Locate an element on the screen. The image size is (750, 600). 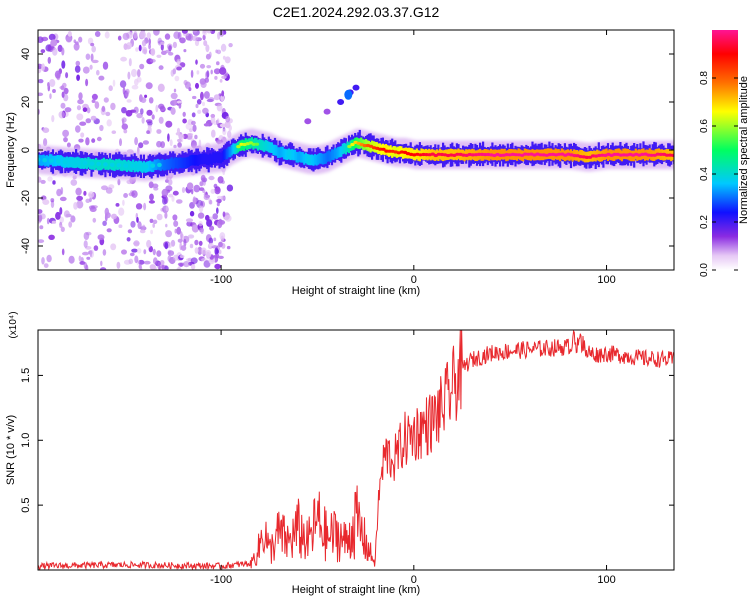
x-tick-label: 100 is located at coordinates (606, 280).